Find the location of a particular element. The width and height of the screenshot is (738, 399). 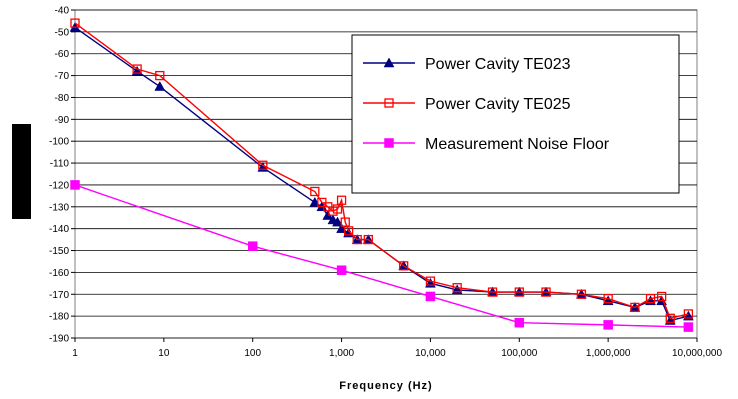

y-tick-label-13: -170 is located at coordinates (59, 295).